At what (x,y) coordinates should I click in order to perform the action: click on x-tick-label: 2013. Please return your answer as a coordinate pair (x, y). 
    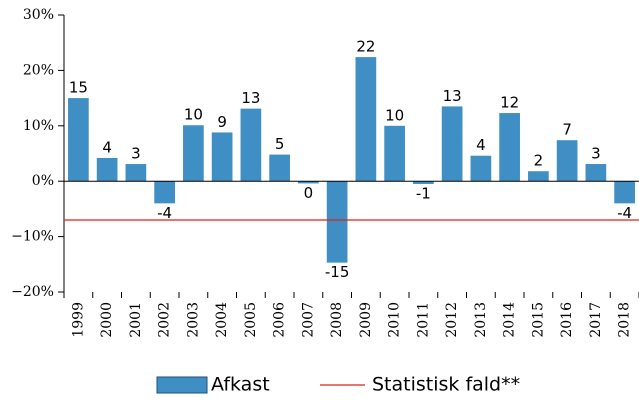
    Looking at the image, I should click on (481, 320).